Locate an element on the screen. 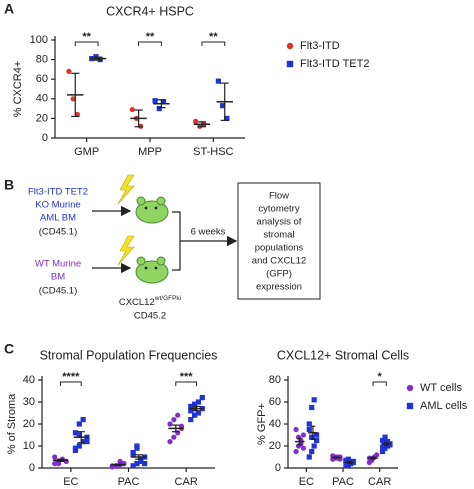 The image size is (474, 489). donor-label: KO Murine is located at coordinates (57, 205).